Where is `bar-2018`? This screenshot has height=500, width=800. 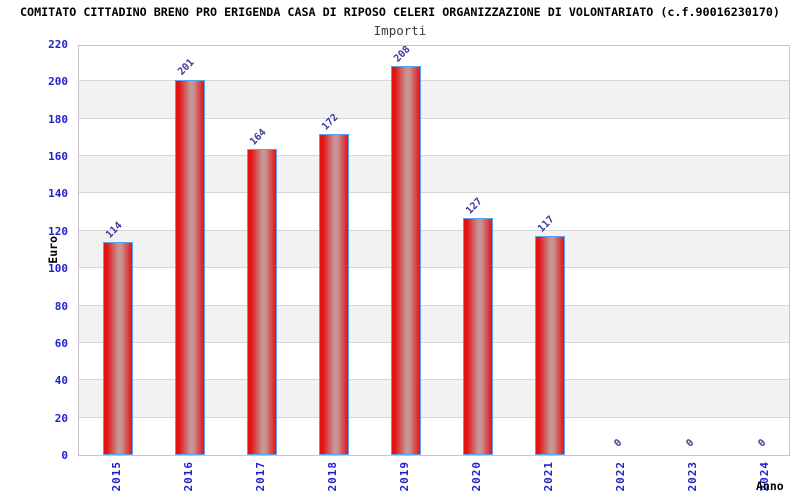
bar-2018 is located at coordinates (333, 294).